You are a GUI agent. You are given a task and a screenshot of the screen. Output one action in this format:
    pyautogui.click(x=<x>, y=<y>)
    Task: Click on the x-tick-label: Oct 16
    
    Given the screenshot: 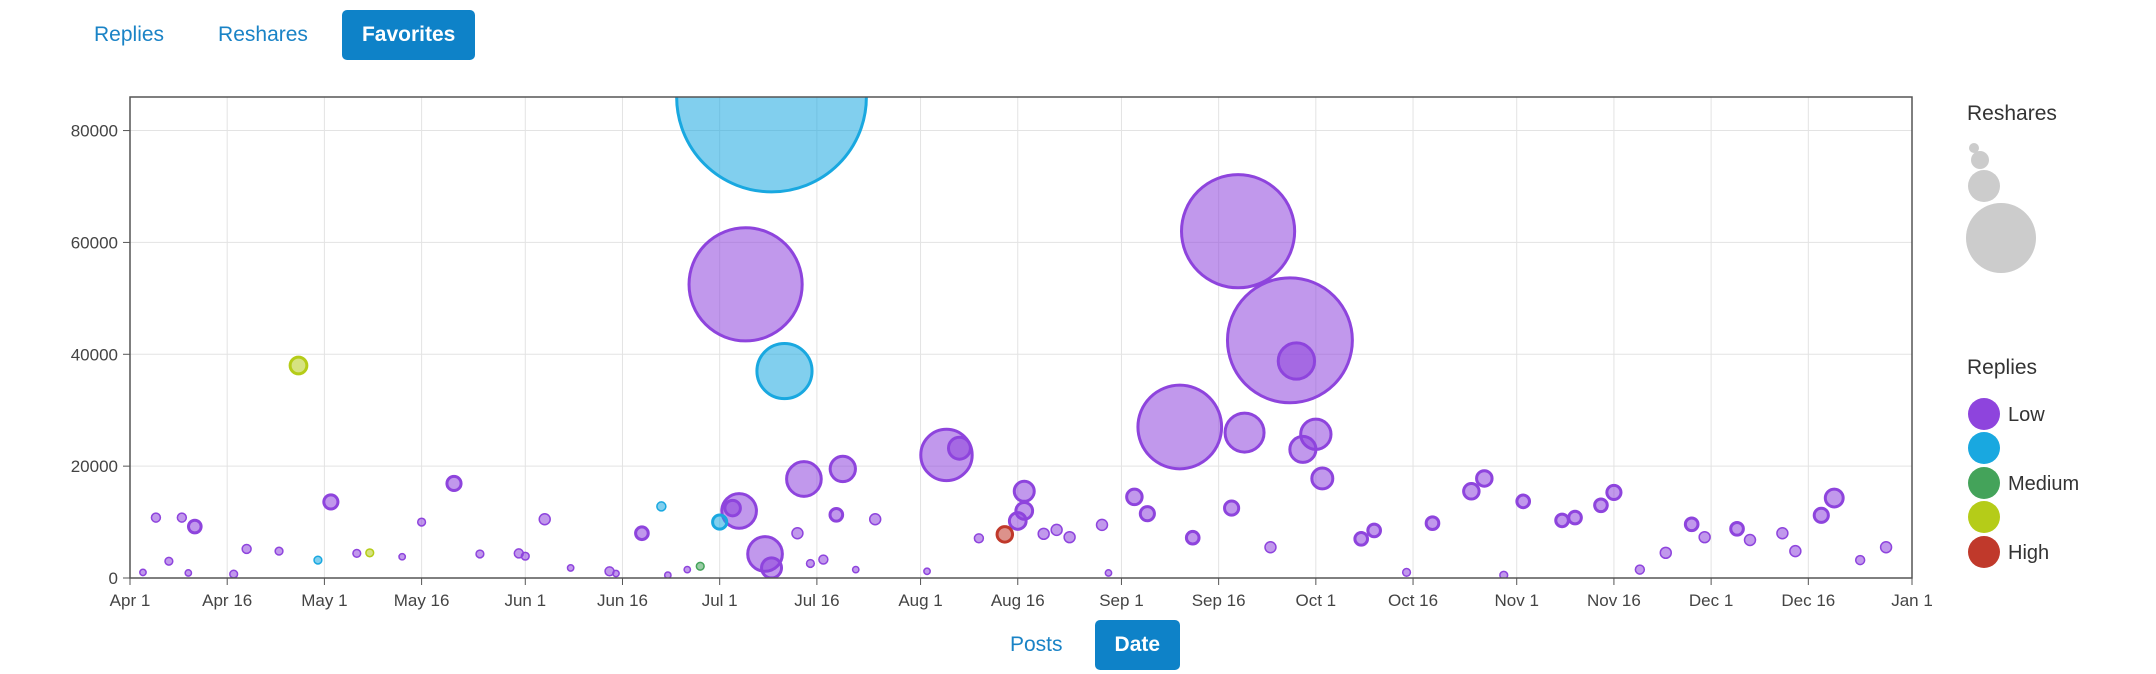 What is the action you would take?
    pyautogui.click(x=1413, y=600)
    